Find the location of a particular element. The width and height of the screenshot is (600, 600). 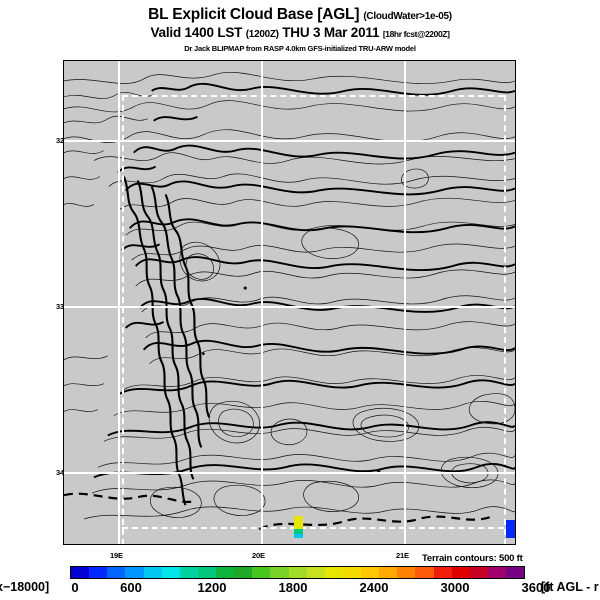

axis-label-left-34s: 34S is located at coordinates (62, 472).